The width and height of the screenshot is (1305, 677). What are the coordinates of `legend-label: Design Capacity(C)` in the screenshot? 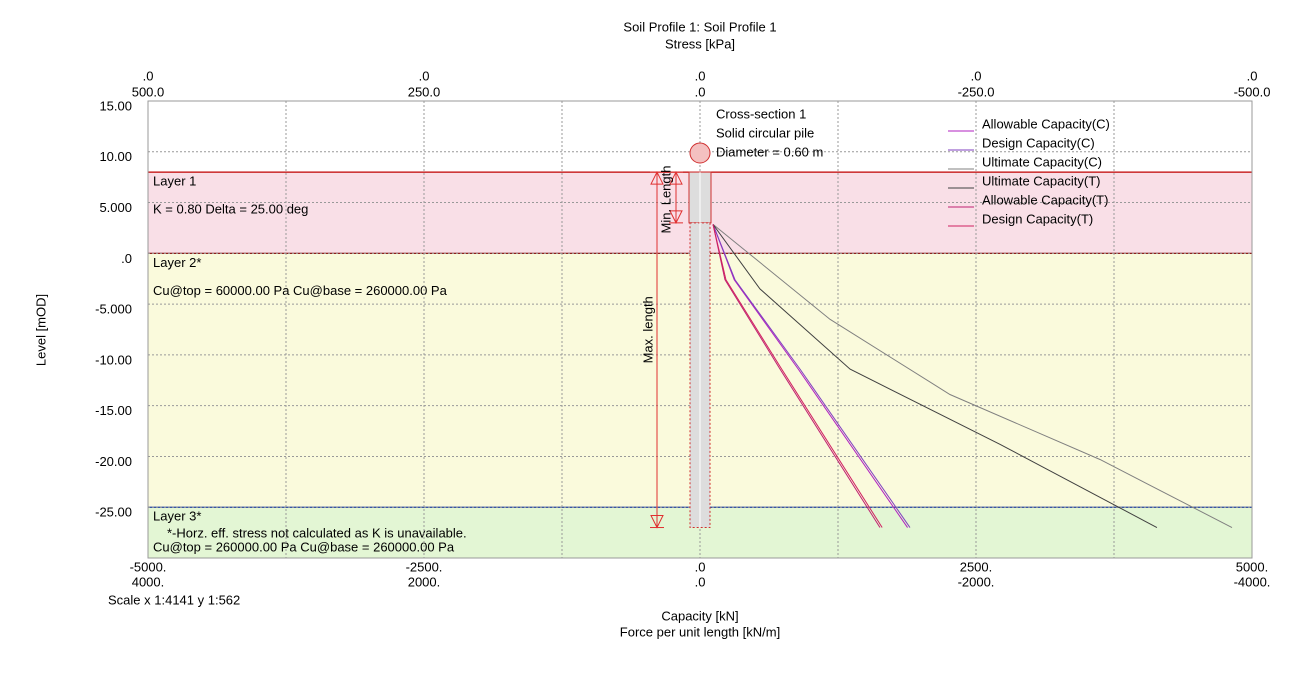 It's located at (1038, 142).